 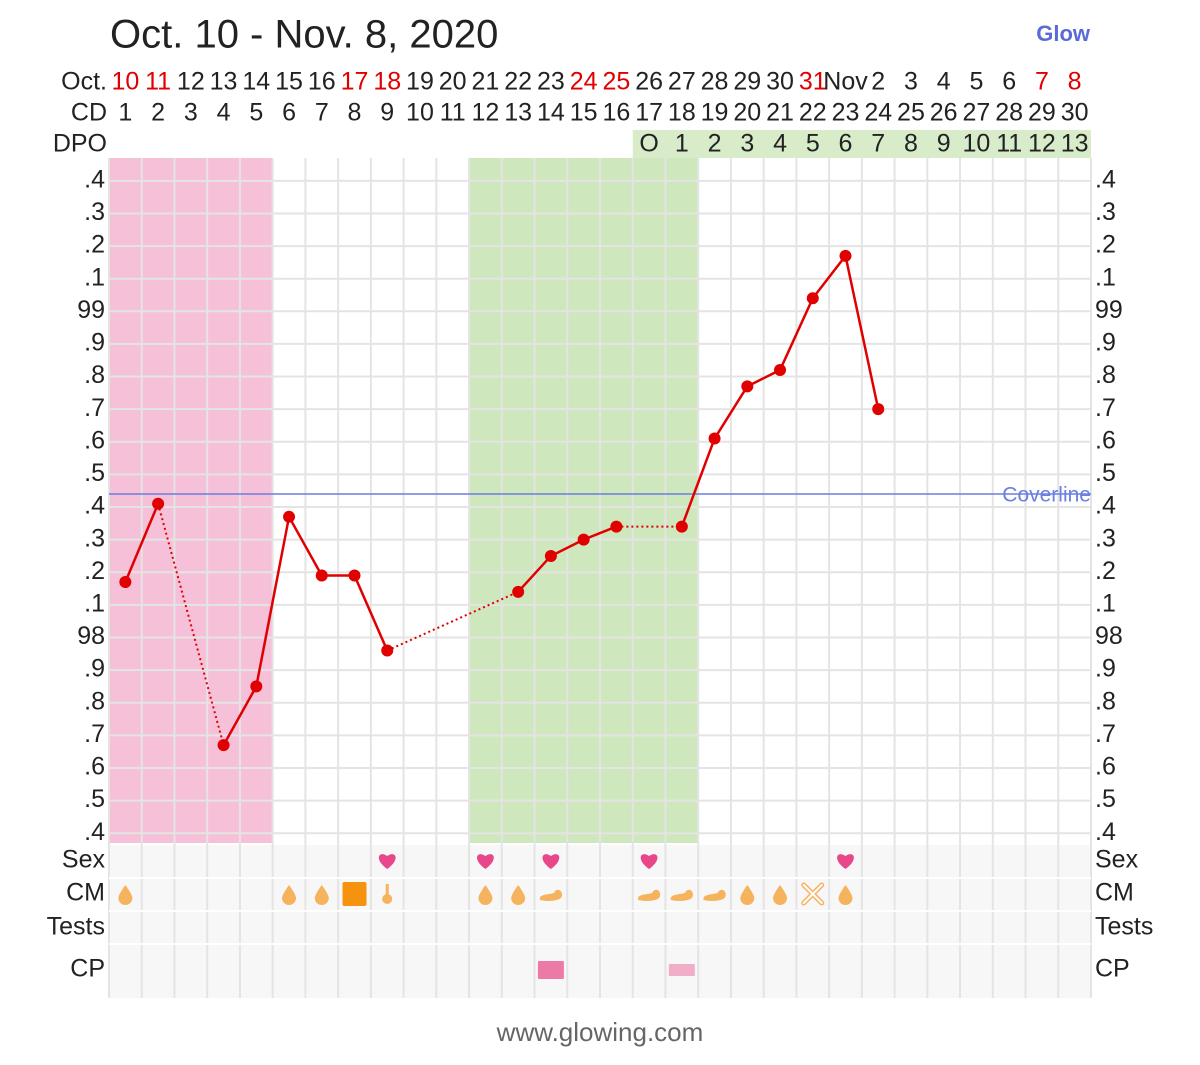 I want to click on dpo-label: 8, so click(x=911, y=144).